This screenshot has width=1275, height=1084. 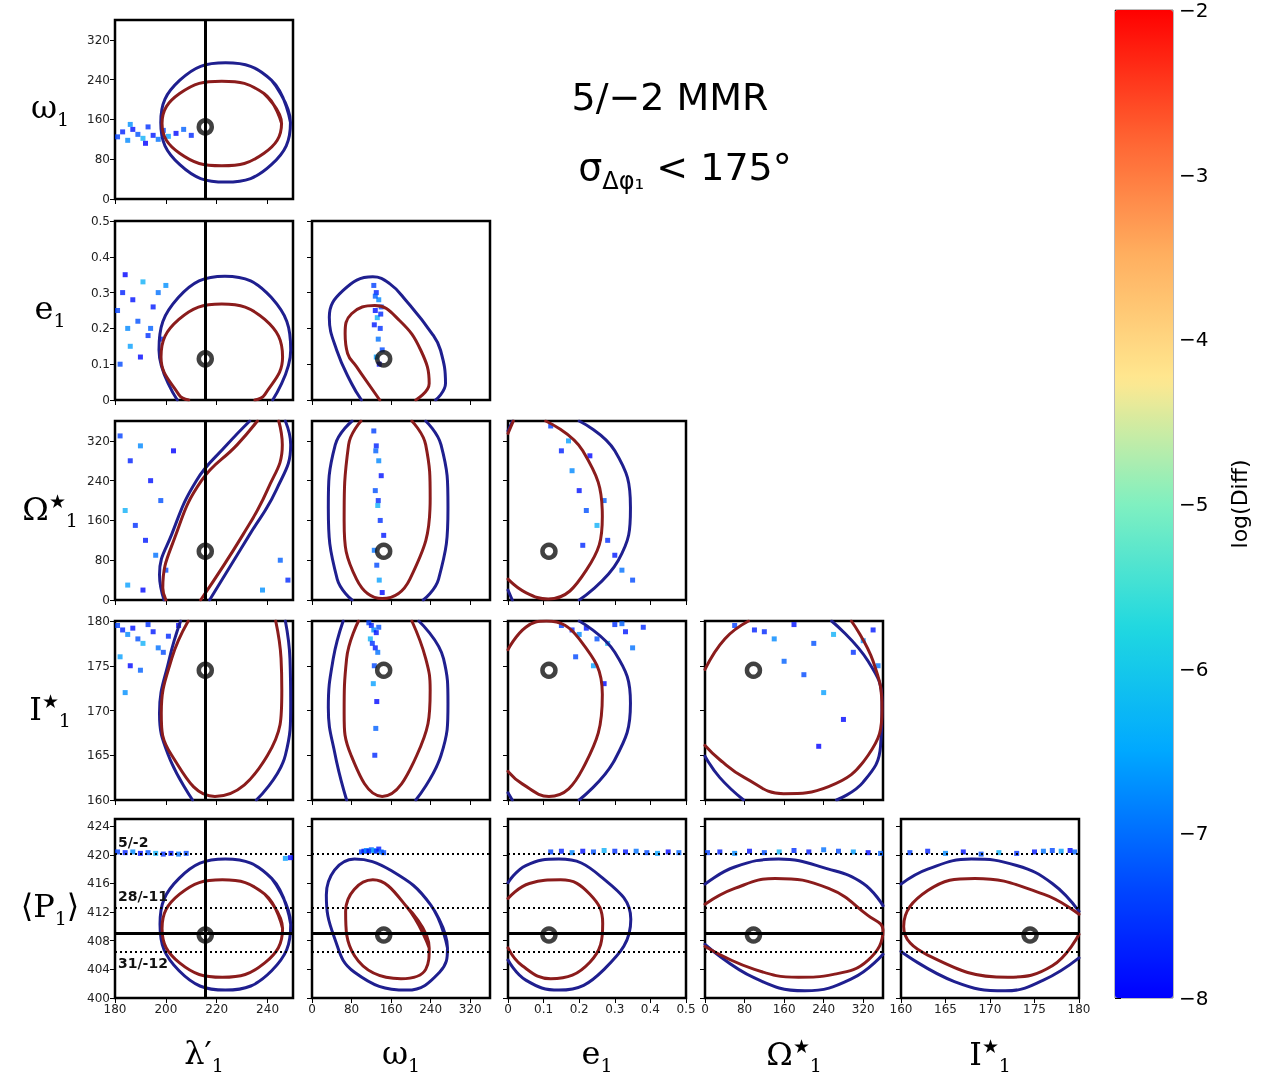 What do you see at coordinates (98, 969) in the screenshot?
I see `y-tick-label: 404` at bounding box center [98, 969].